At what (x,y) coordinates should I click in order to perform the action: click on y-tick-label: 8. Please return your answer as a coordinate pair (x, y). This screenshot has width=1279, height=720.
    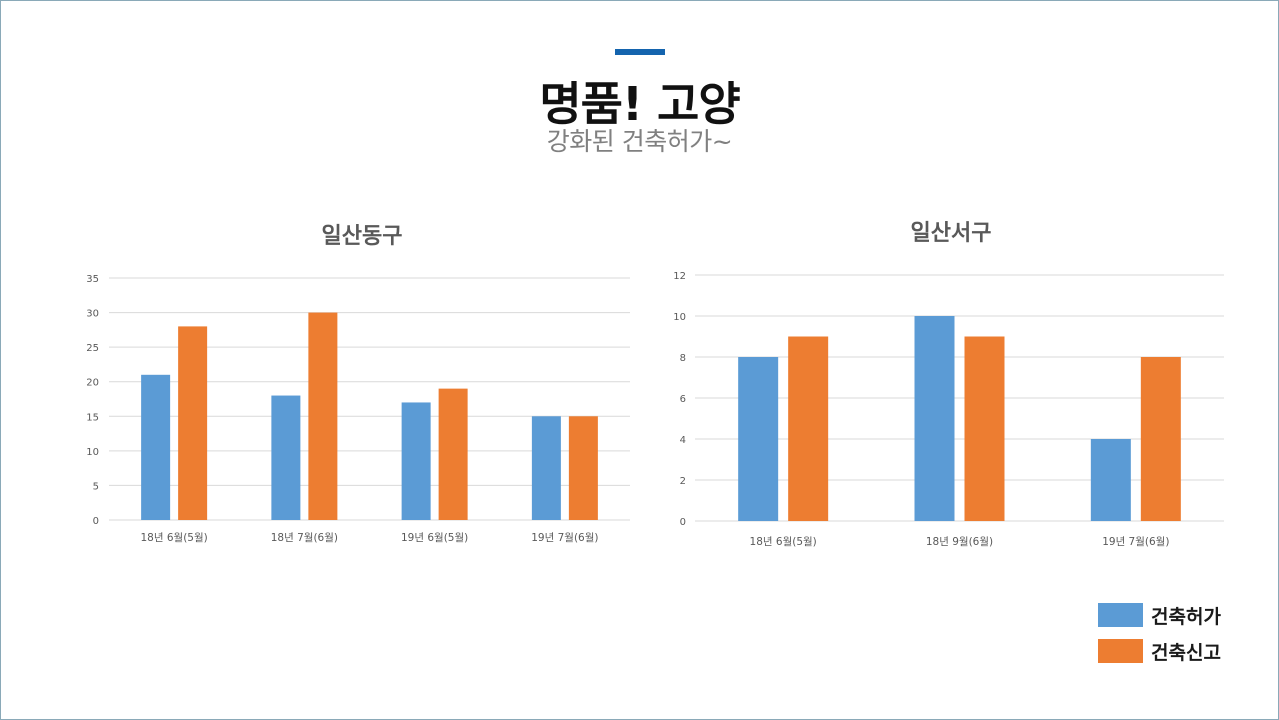
    Looking at the image, I should click on (683, 358).